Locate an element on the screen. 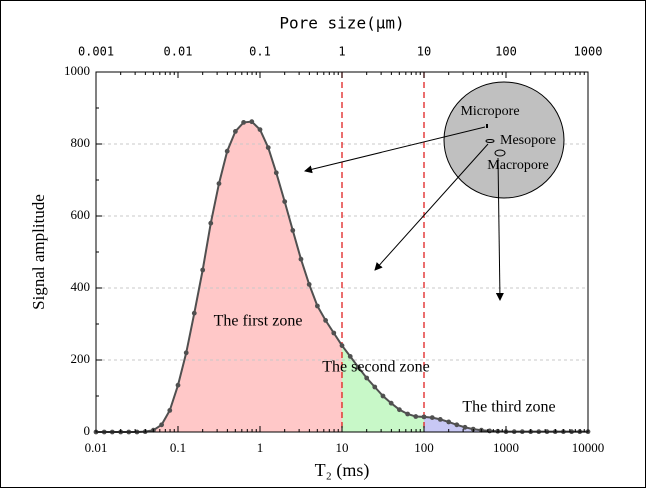 This screenshot has width=646, height=488. x-axis-label: T₂ (ms) is located at coordinates (342, 470).